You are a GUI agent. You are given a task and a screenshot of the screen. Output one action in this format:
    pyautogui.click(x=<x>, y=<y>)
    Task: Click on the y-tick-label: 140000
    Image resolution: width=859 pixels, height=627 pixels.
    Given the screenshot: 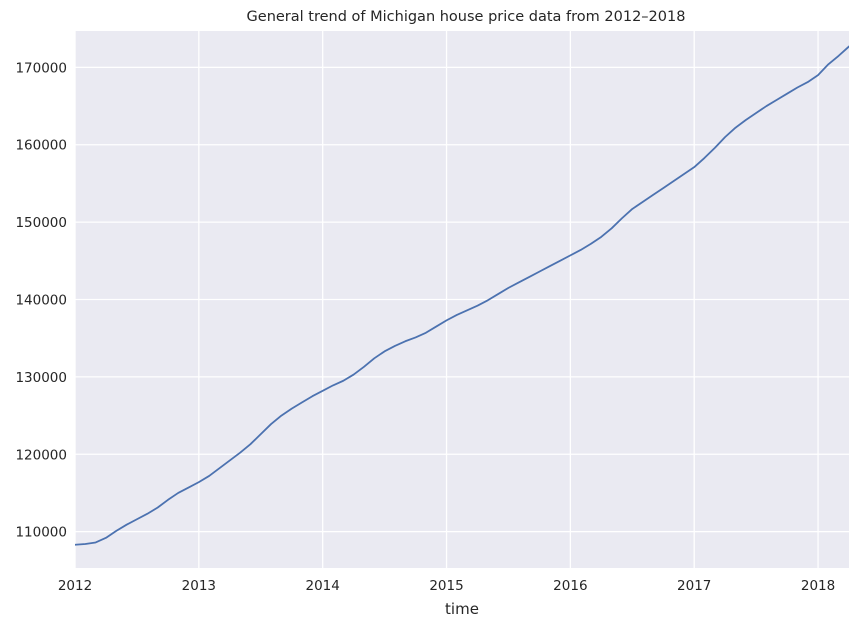 What is the action you would take?
    pyautogui.click(x=41, y=301)
    